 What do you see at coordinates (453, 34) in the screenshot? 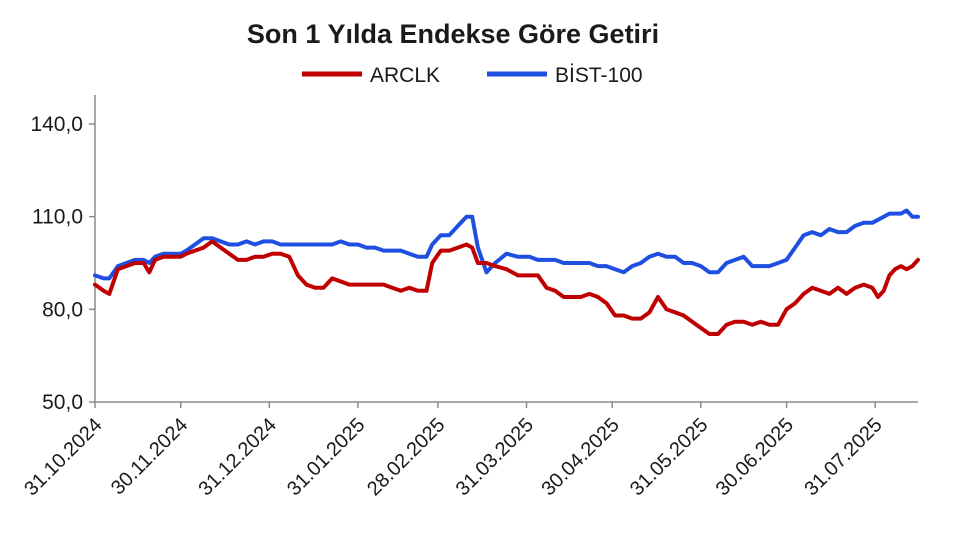
I see `chart-title: Son 1 Yılda Endekse Göre Getiri` at bounding box center [453, 34].